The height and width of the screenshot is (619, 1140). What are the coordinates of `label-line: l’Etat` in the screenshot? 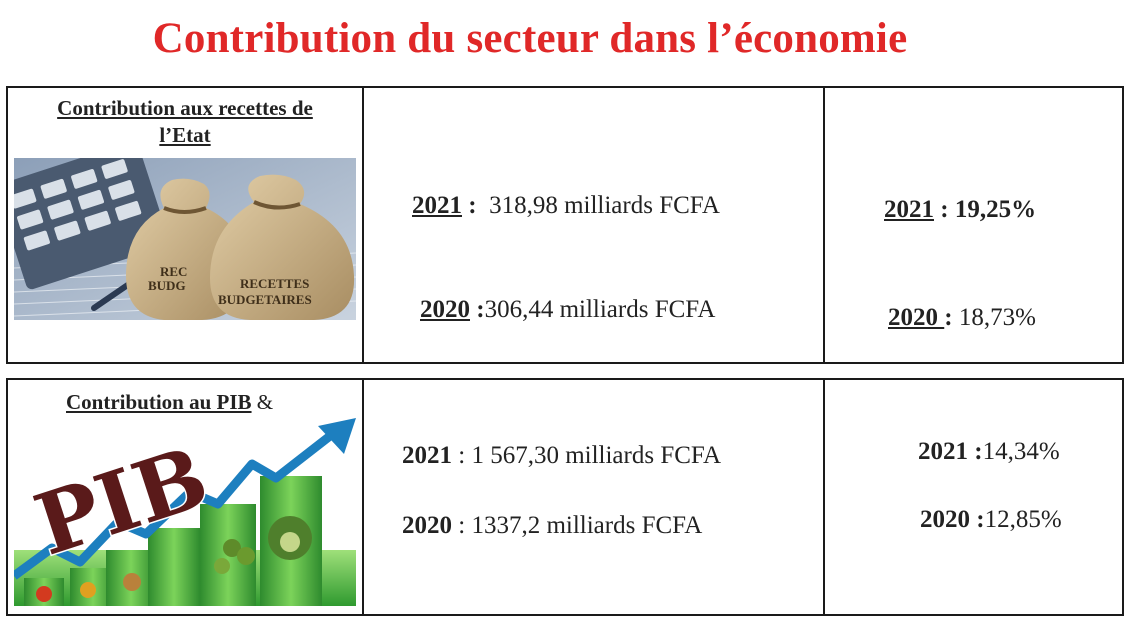 It's located at (185, 135).